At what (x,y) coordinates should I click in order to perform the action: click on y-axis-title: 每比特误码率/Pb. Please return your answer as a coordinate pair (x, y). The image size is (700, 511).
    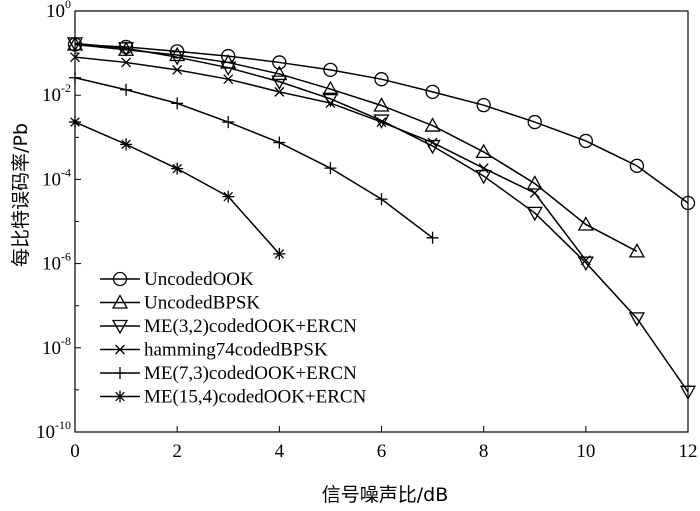
    Looking at the image, I should click on (21, 195).